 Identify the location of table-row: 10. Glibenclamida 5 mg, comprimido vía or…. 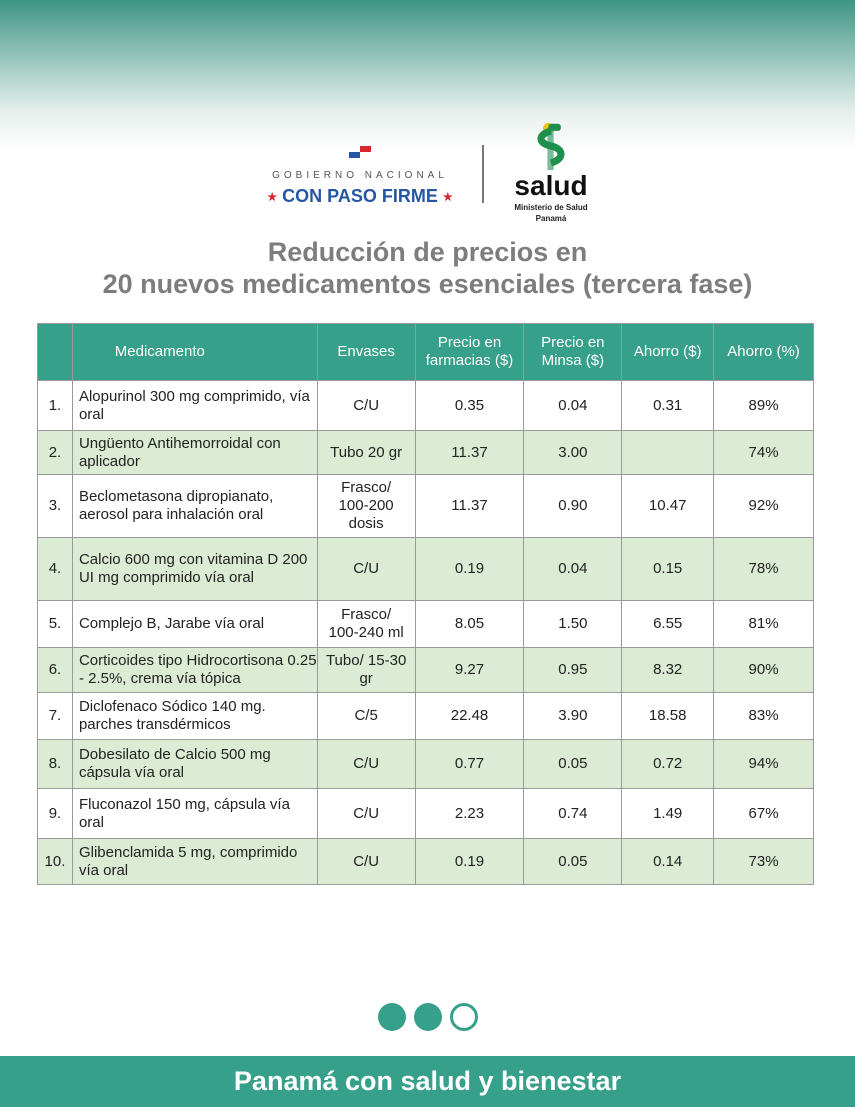
(425, 861).